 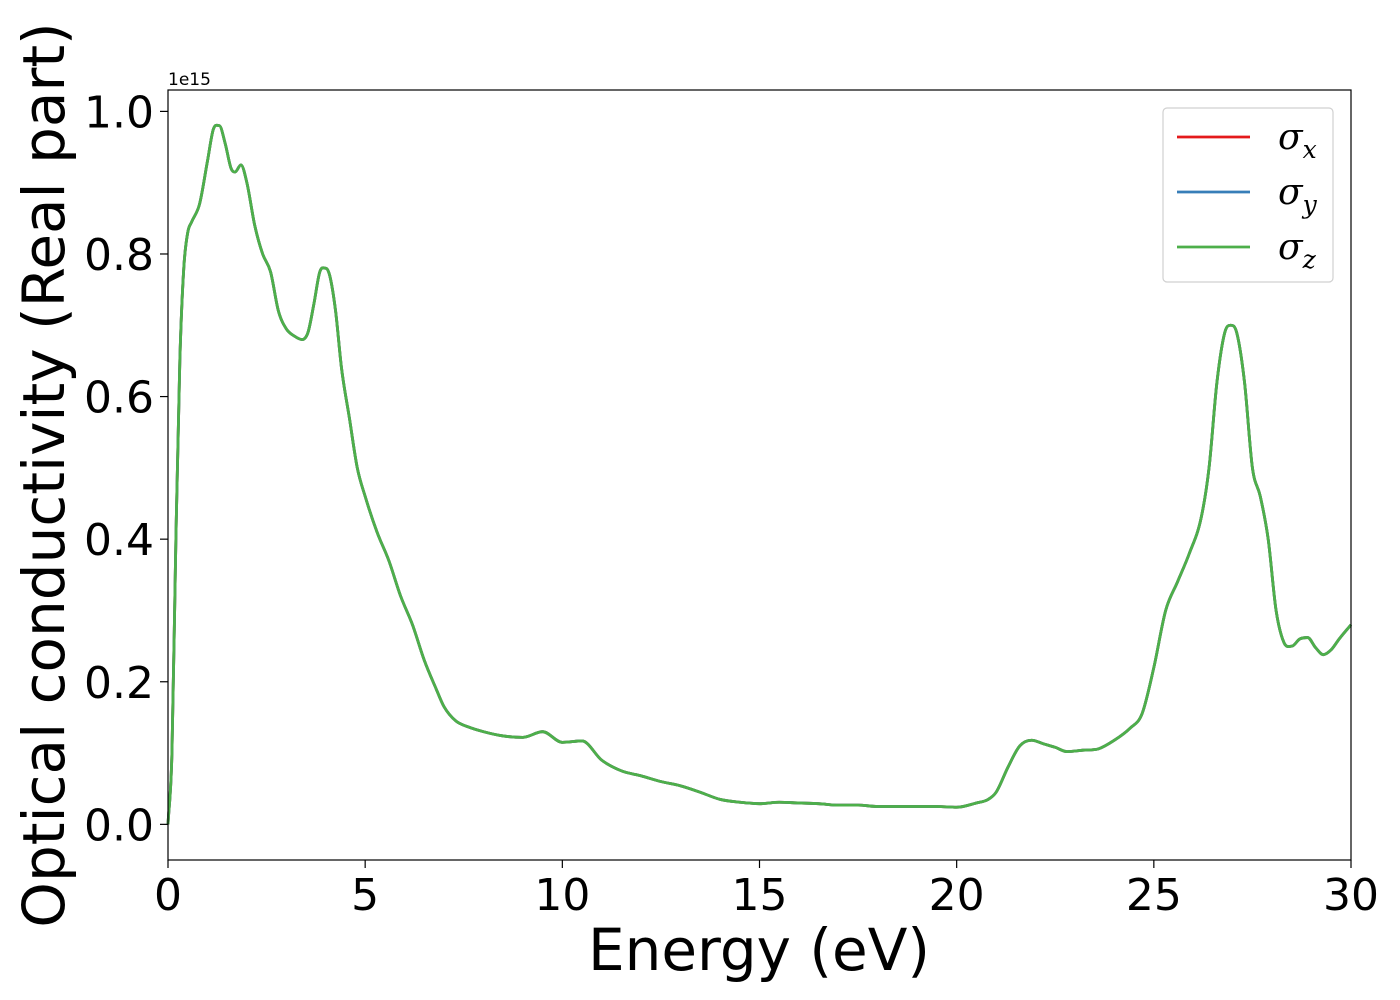 I want to click on legend: σx σy σz, so click(x=1248, y=195).